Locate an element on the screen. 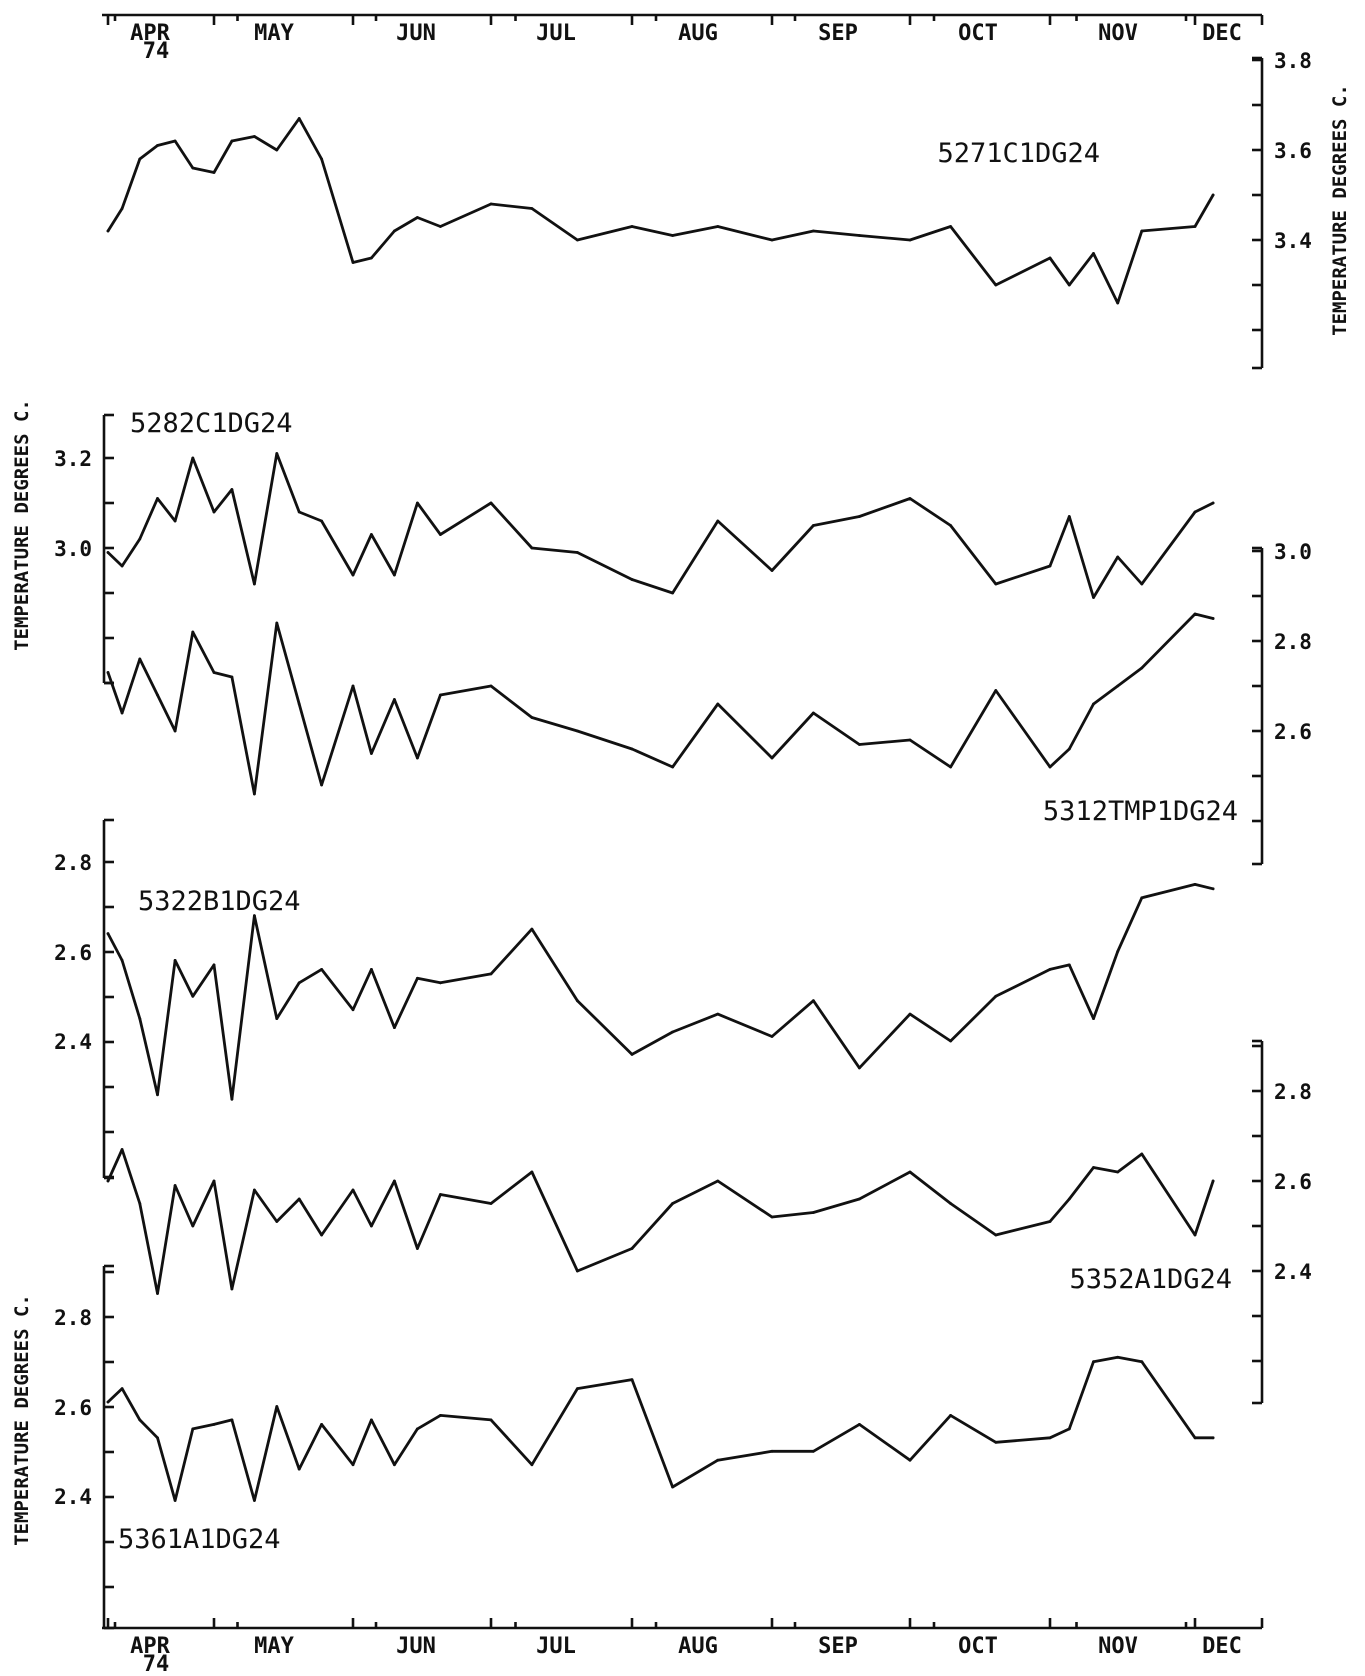  year-label: 74 is located at coordinates (156, 51).